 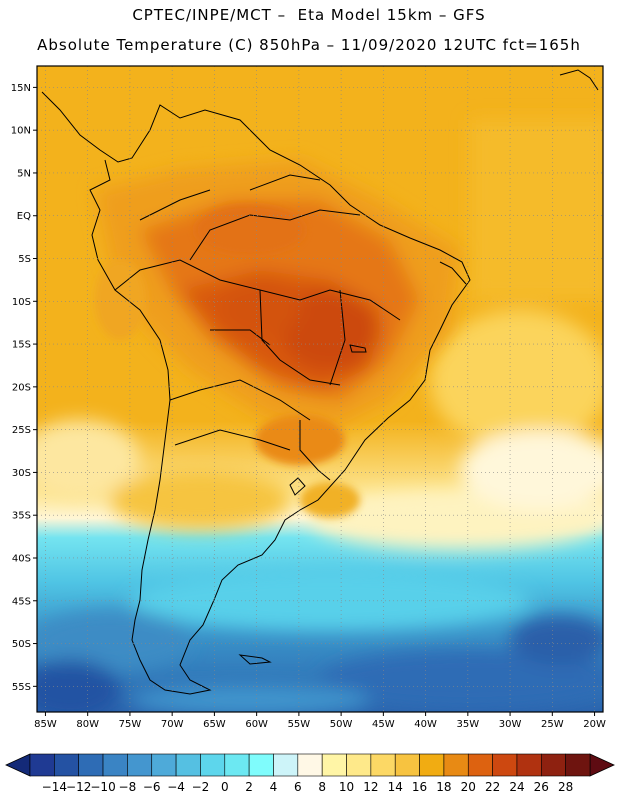 What do you see at coordinates (128, 787) in the screenshot?
I see `colorbar-label: −8` at bounding box center [128, 787].